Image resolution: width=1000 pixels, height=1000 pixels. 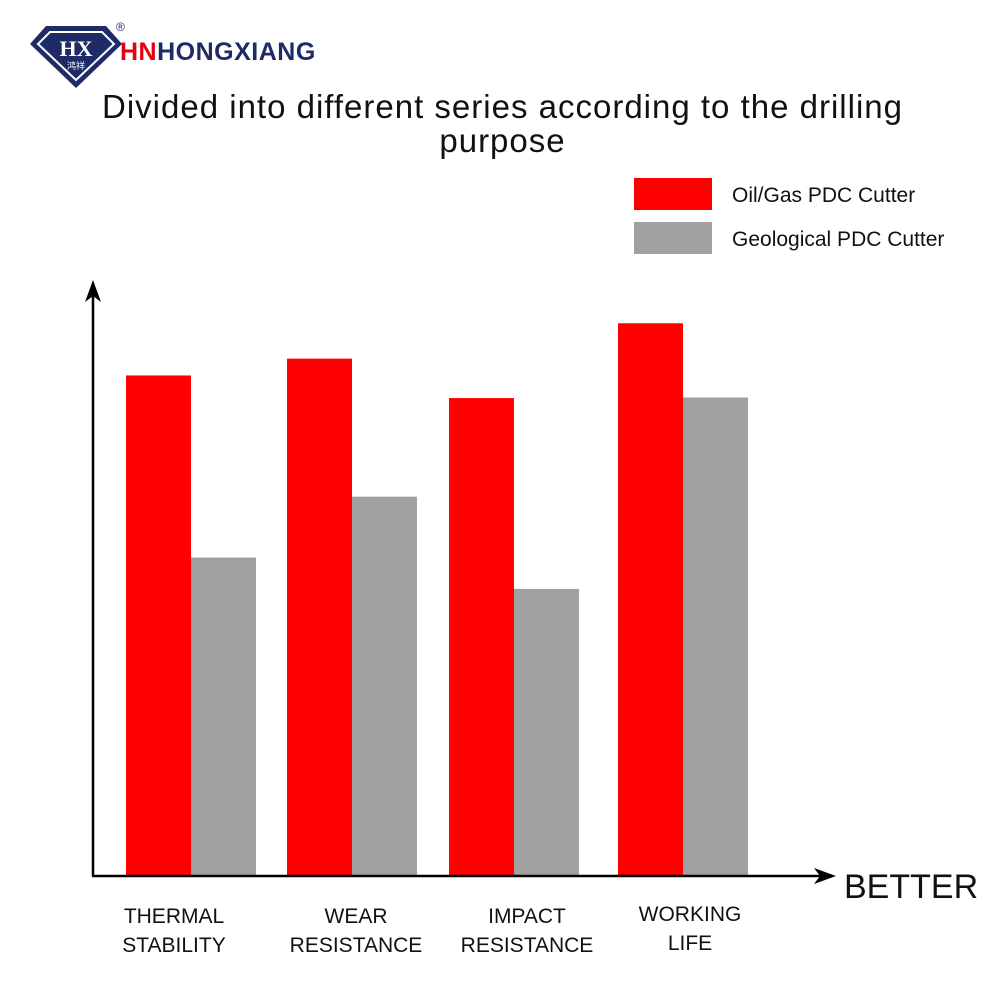 What do you see at coordinates (120, 27) in the screenshot?
I see `registered-mark: ®` at bounding box center [120, 27].